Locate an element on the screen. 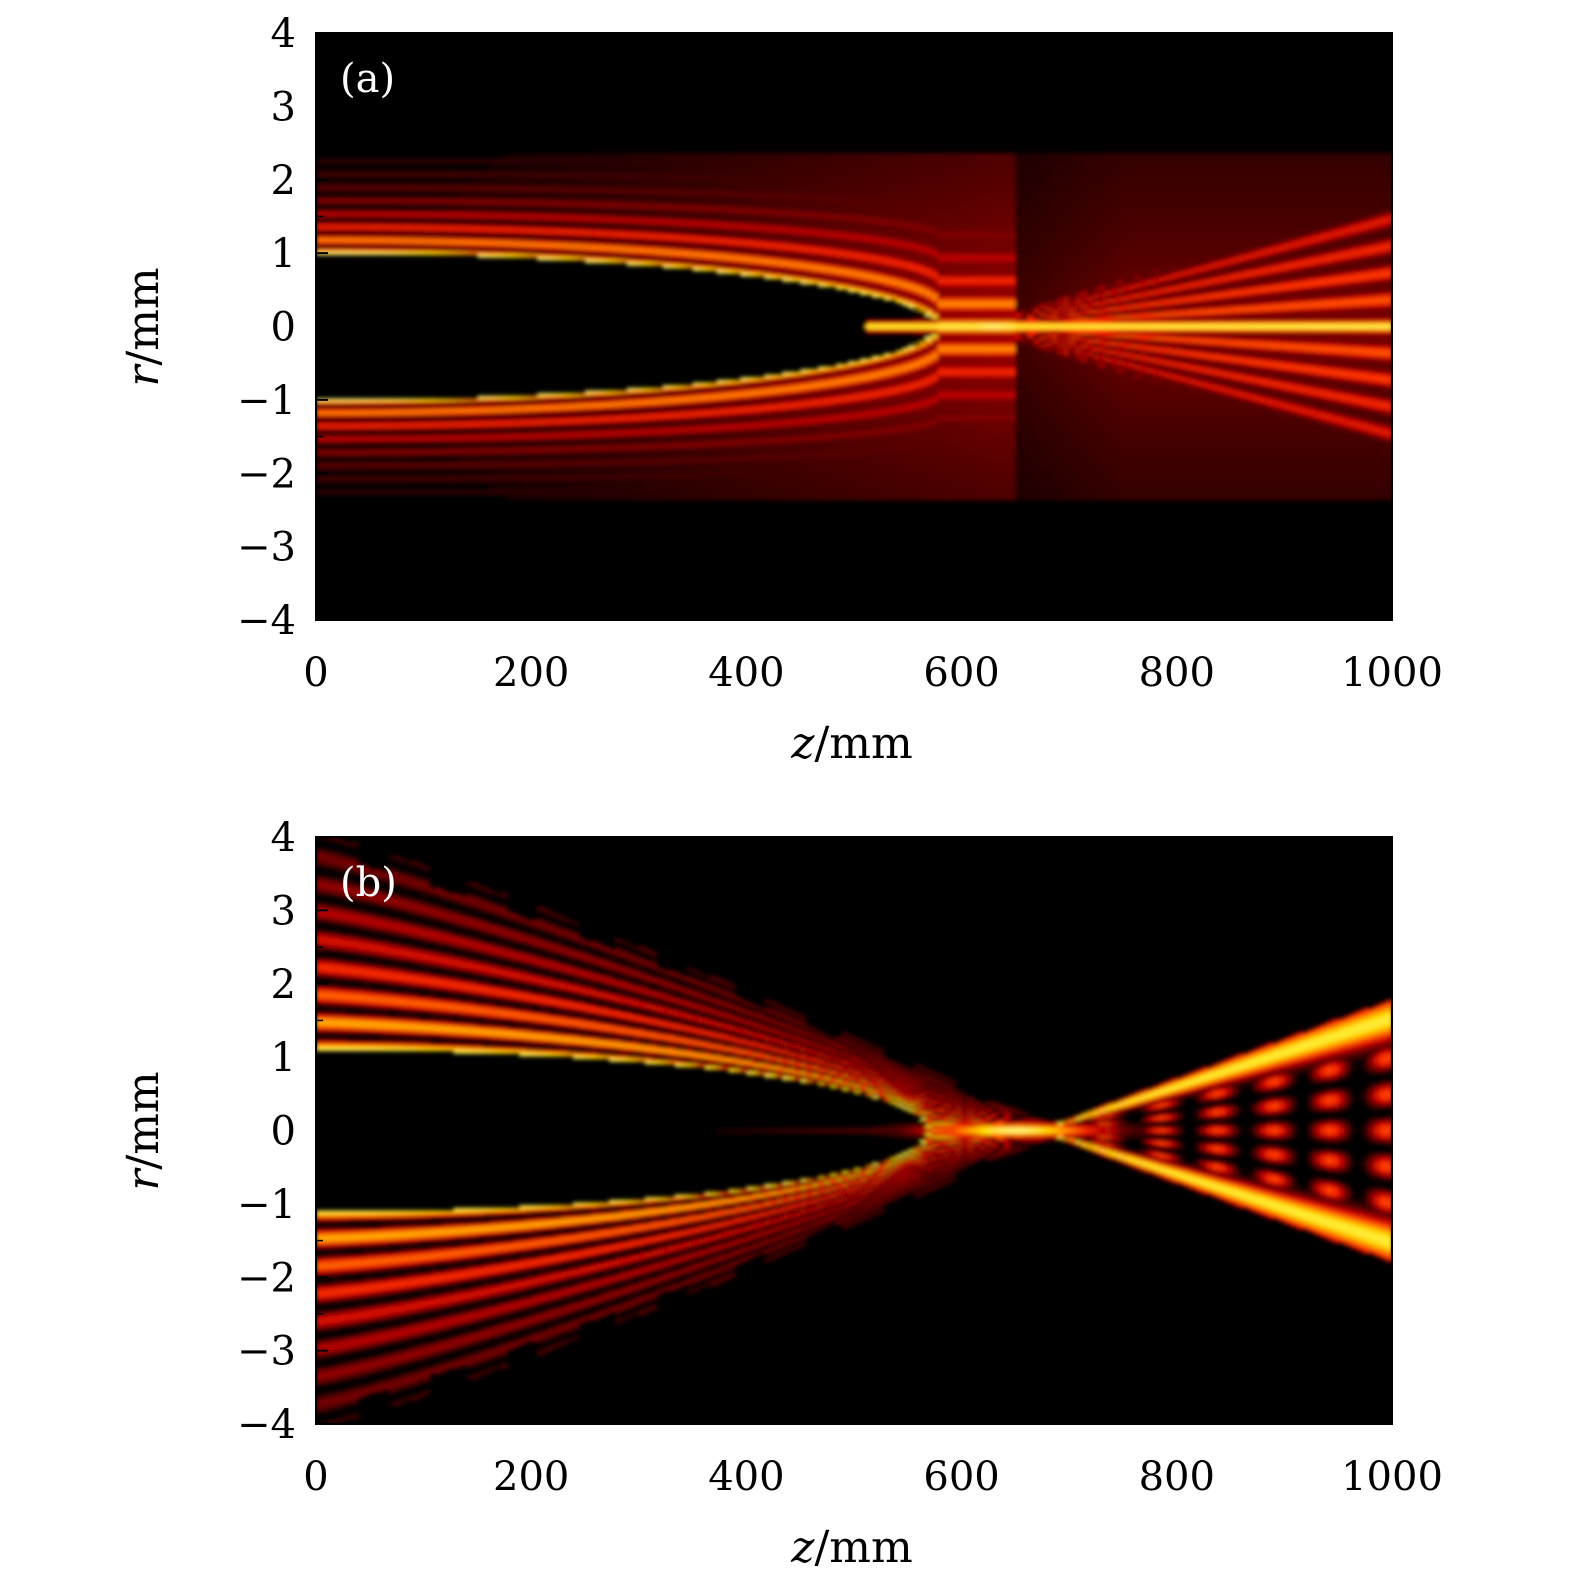 This screenshot has width=1575, height=1594. y-axis-label-a: r/mm is located at coordinates (143, 326).